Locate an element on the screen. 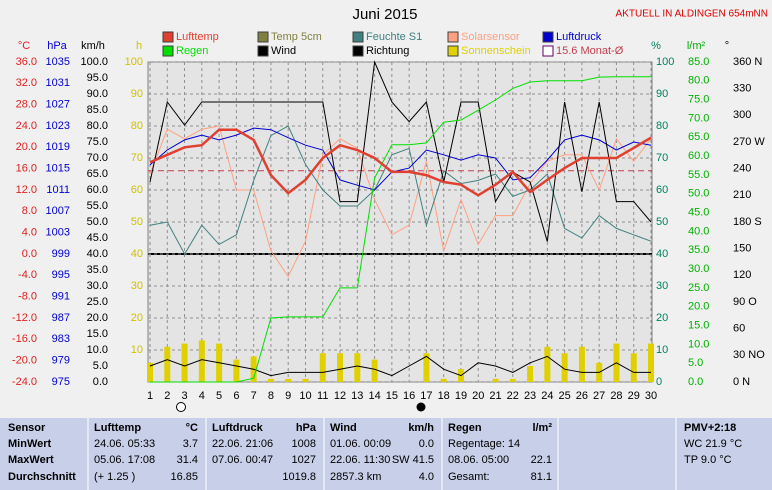 This screenshot has height=490, width=772. line-series is located at coordinates (400, 366).